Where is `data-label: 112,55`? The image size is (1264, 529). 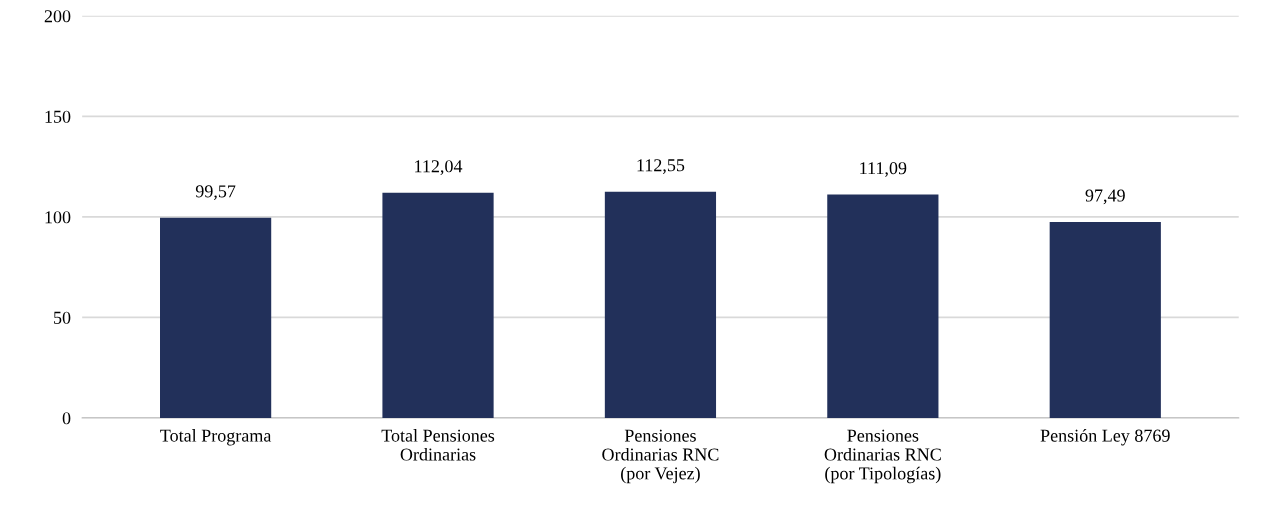
data-label: 112,55 is located at coordinates (661, 166).